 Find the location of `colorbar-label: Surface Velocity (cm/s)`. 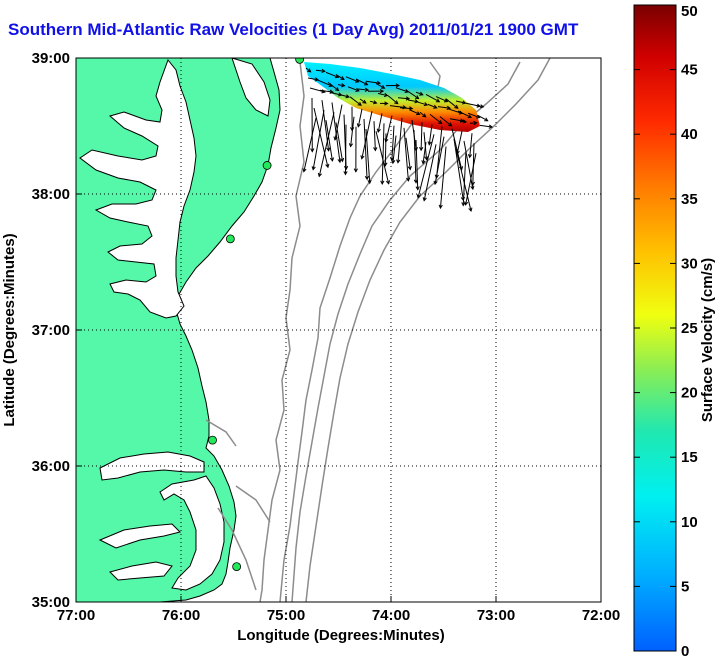

colorbar-label: Surface Velocity (cm/s) is located at coordinates (707, 340).